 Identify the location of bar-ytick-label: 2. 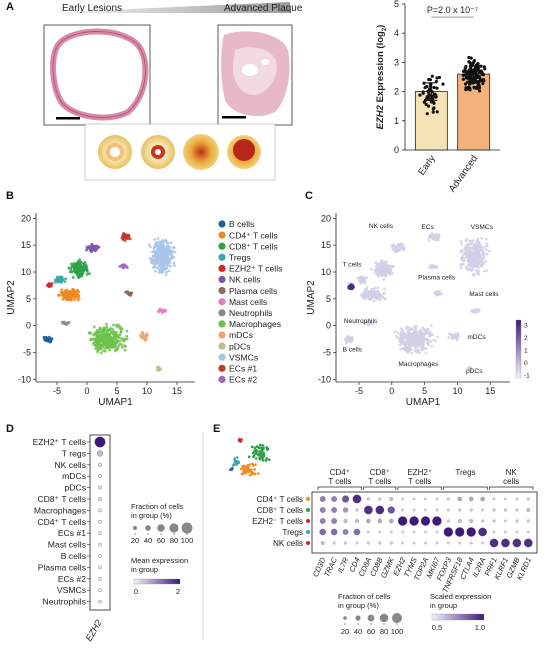
(396, 92).